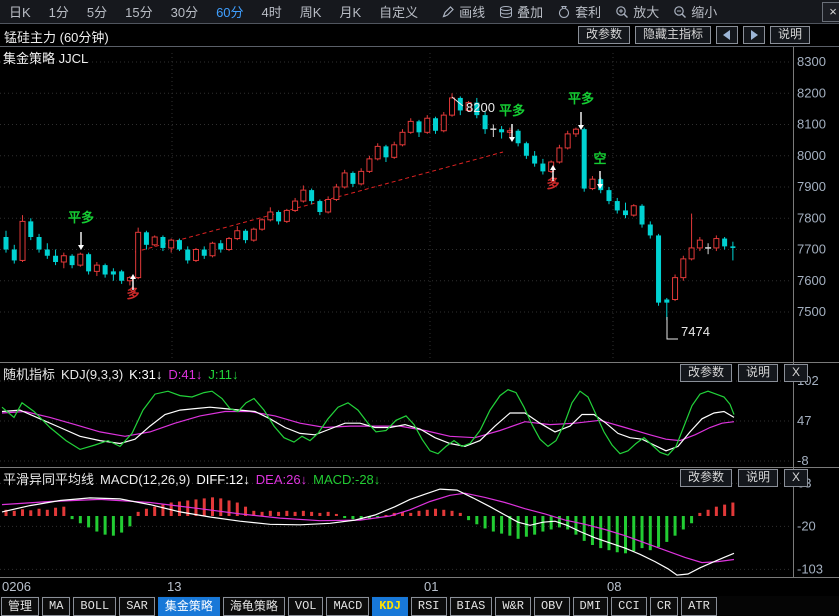 The image size is (839, 616). What do you see at coordinates (758, 478) in the screenshot?
I see `macd-help-button: 说明` at bounding box center [758, 478].